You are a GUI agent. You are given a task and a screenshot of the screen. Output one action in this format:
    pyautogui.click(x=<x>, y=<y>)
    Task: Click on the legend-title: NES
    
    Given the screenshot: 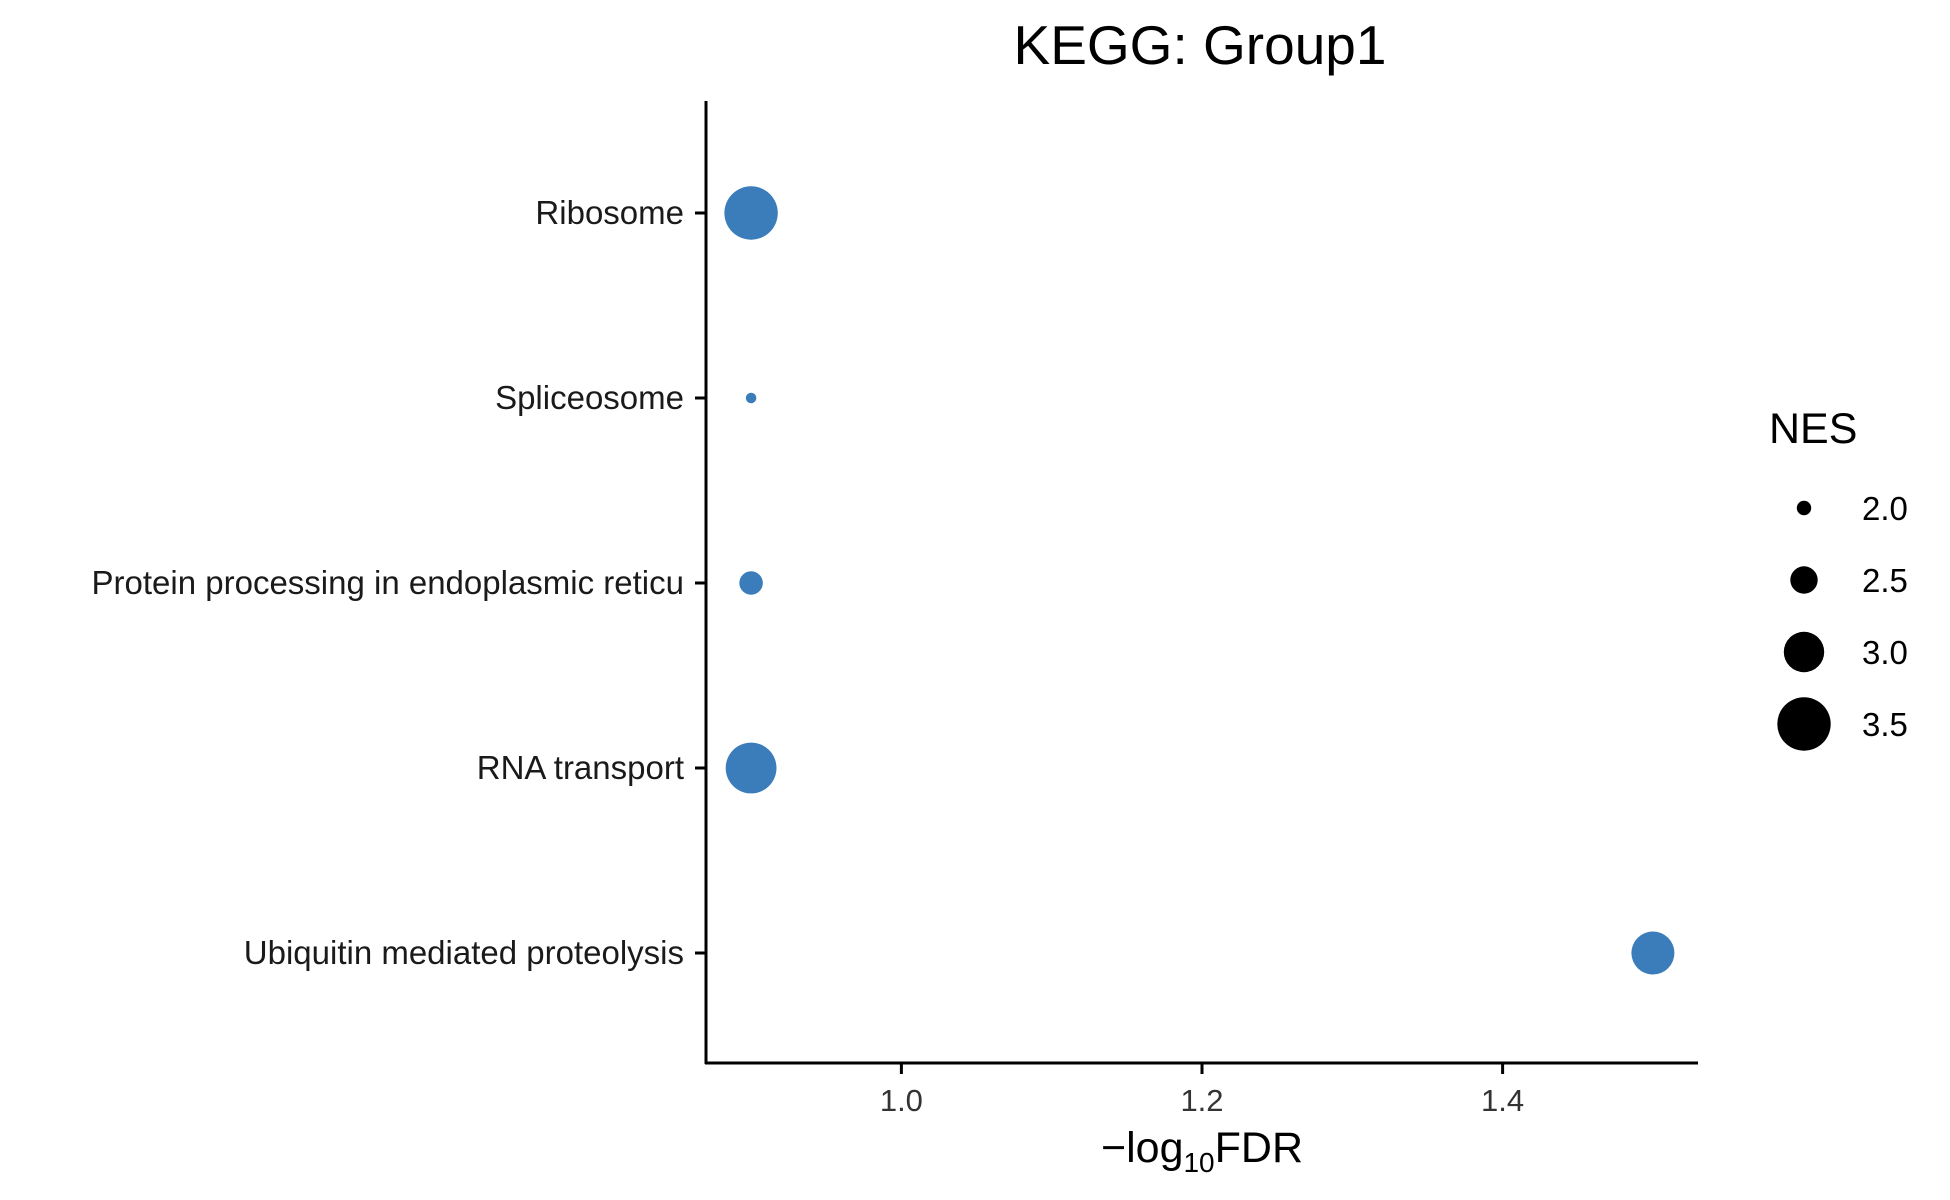 What is the action you would take?
    pyautogui.click(x=1813, y=429)
    